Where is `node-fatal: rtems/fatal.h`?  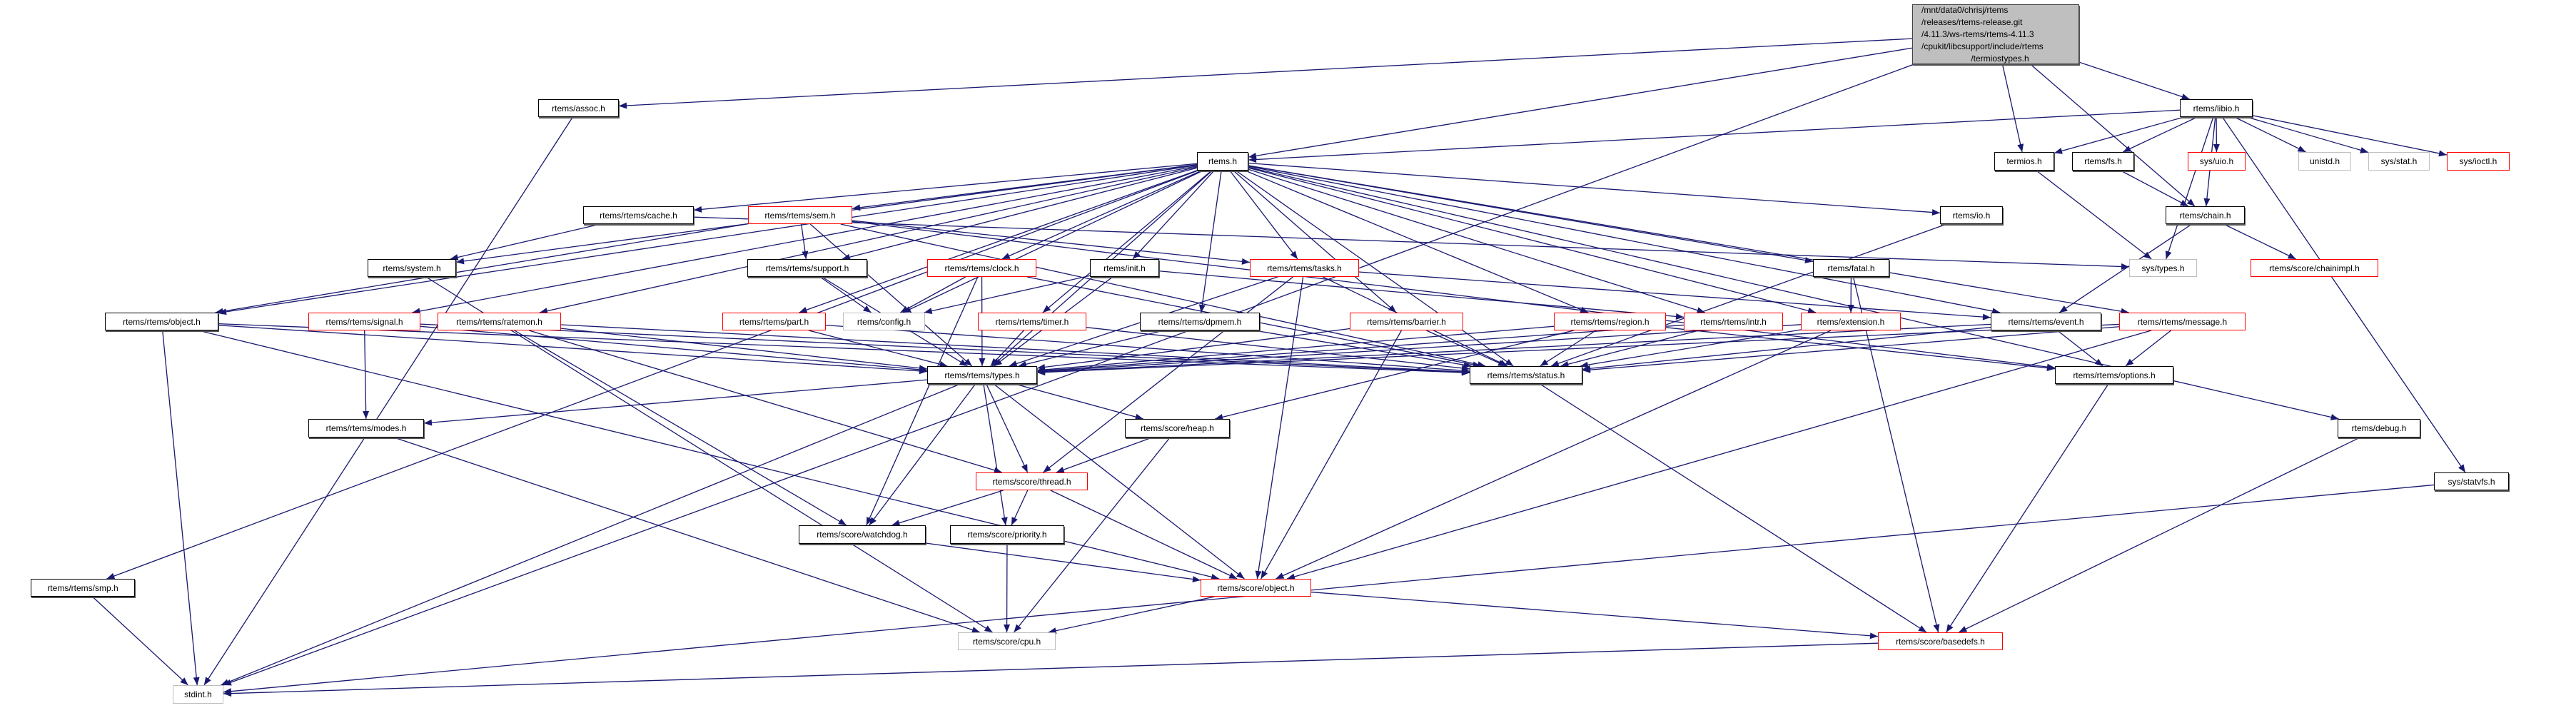 node-fatal: rtems/fatal.h is located at coordinates (1851, 268).